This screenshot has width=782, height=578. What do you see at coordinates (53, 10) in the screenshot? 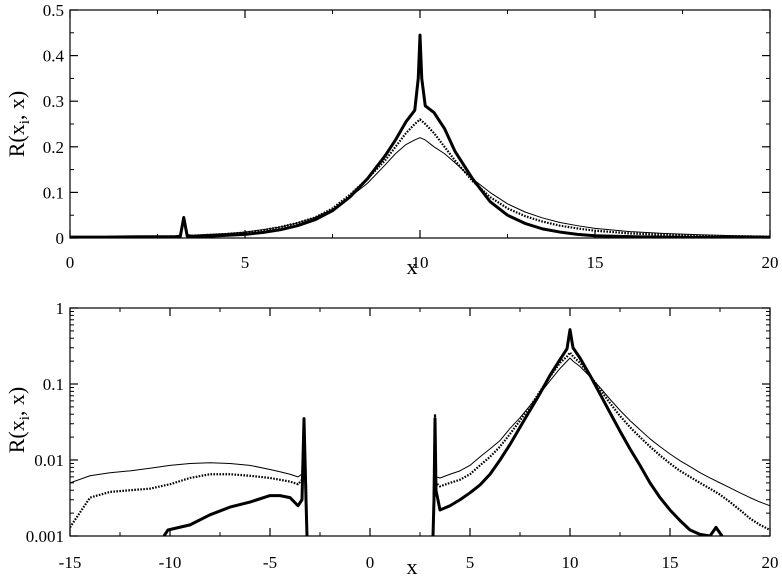
I see `y-tick-label: 0.5` at bounding box center [53, 10].